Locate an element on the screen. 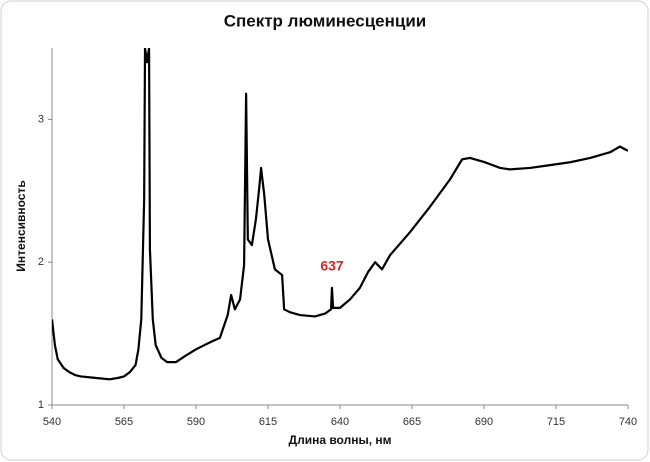  x-tick-label: 540 is located at coordinates (52, 422).